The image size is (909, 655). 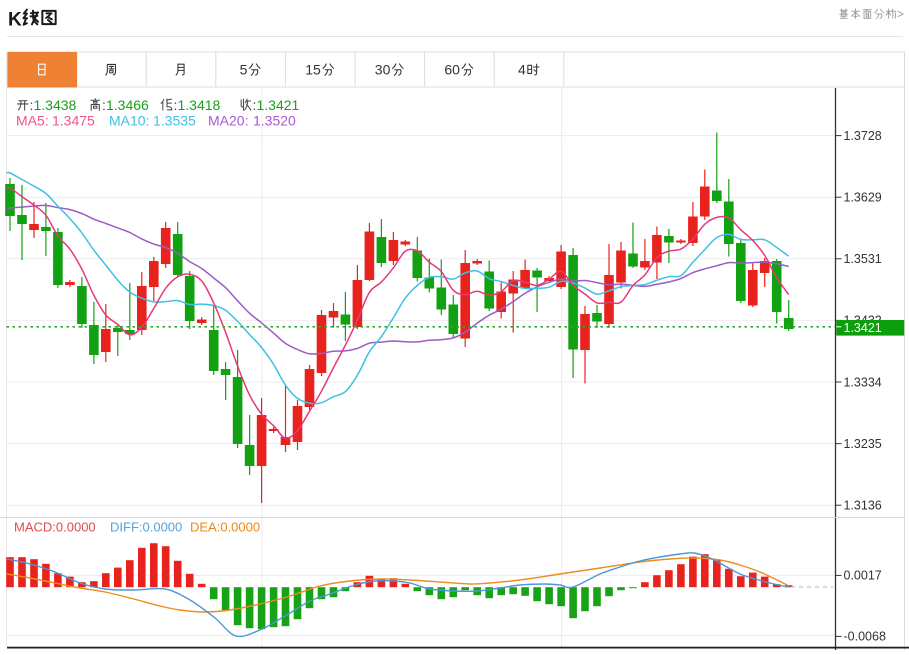 I want to click on svg-text: 1.3418, so click(x=199, y=105).